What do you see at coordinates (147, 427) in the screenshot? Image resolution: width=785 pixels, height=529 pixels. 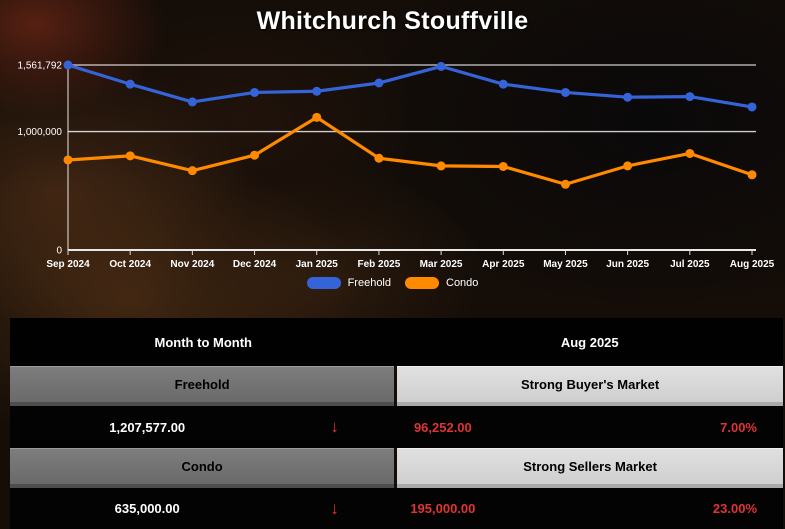 I see `freehold-price: 1,207,577.00` at bounding box center [147, 427].